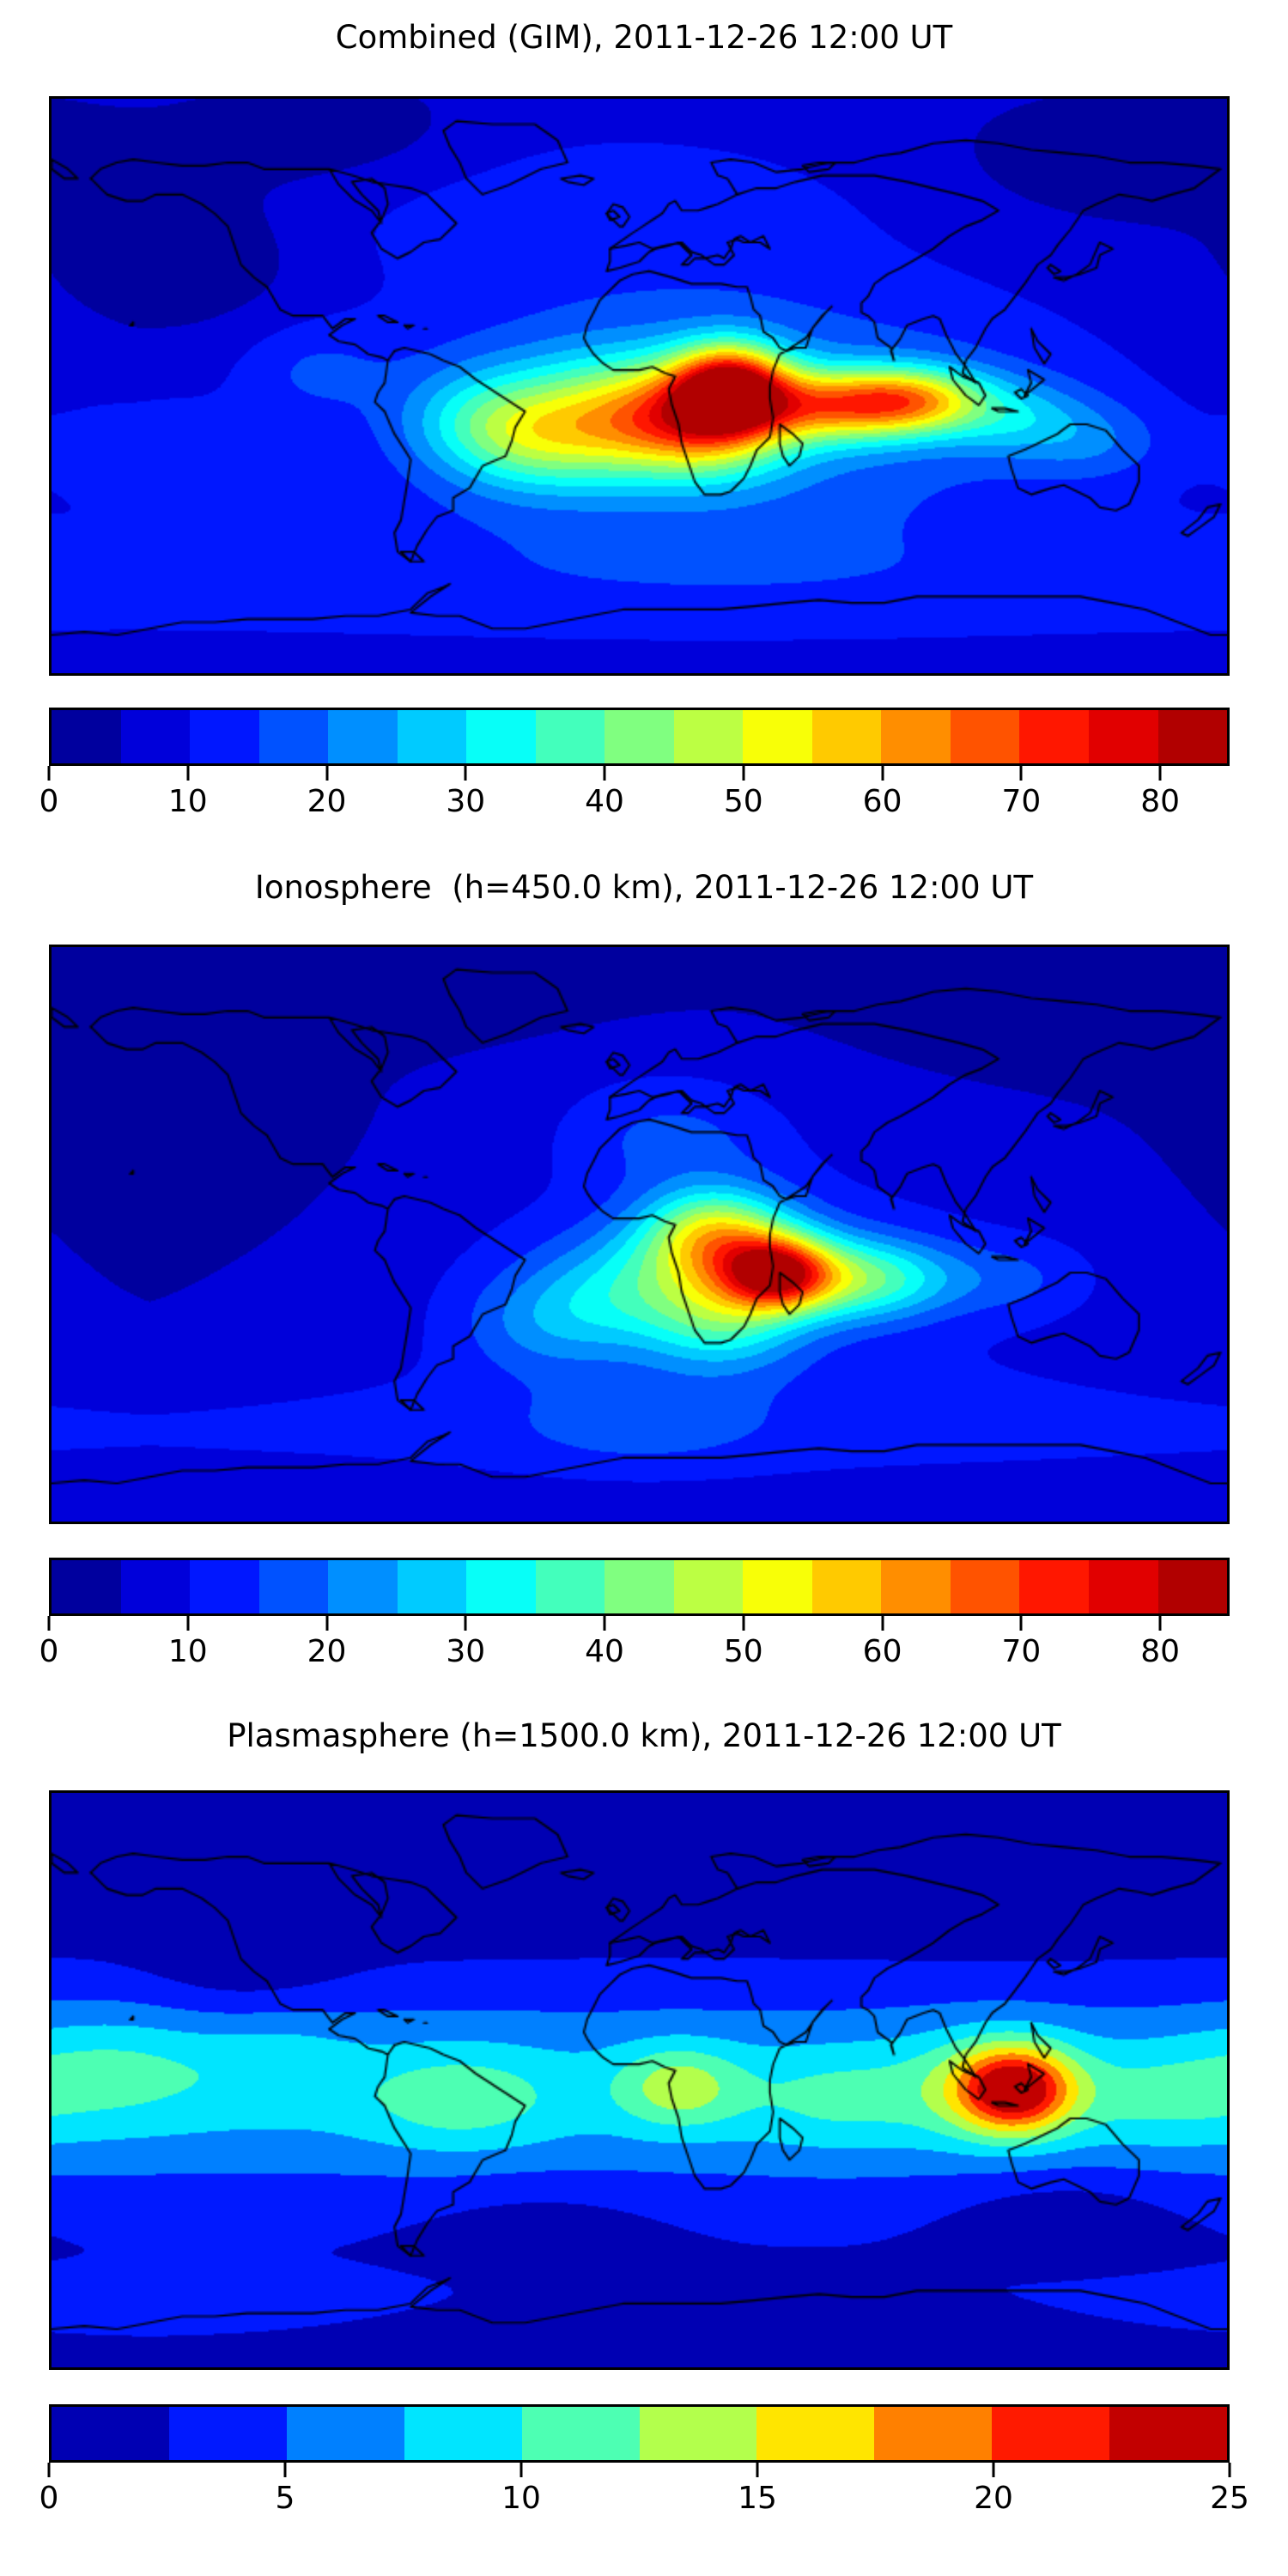 This screenshot has width=1288, height=2576. I want to click on colorbar-ionosphere: 0 10 20 30 40 50 60 70 80, so click(634, 1613).